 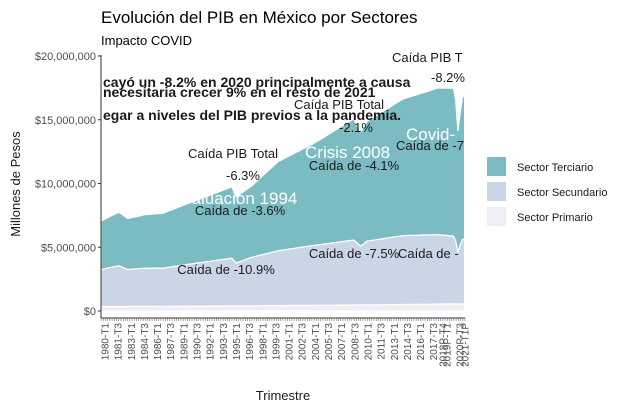 I want to click on annotation-label: Covid-, so click(x=430, y=134).